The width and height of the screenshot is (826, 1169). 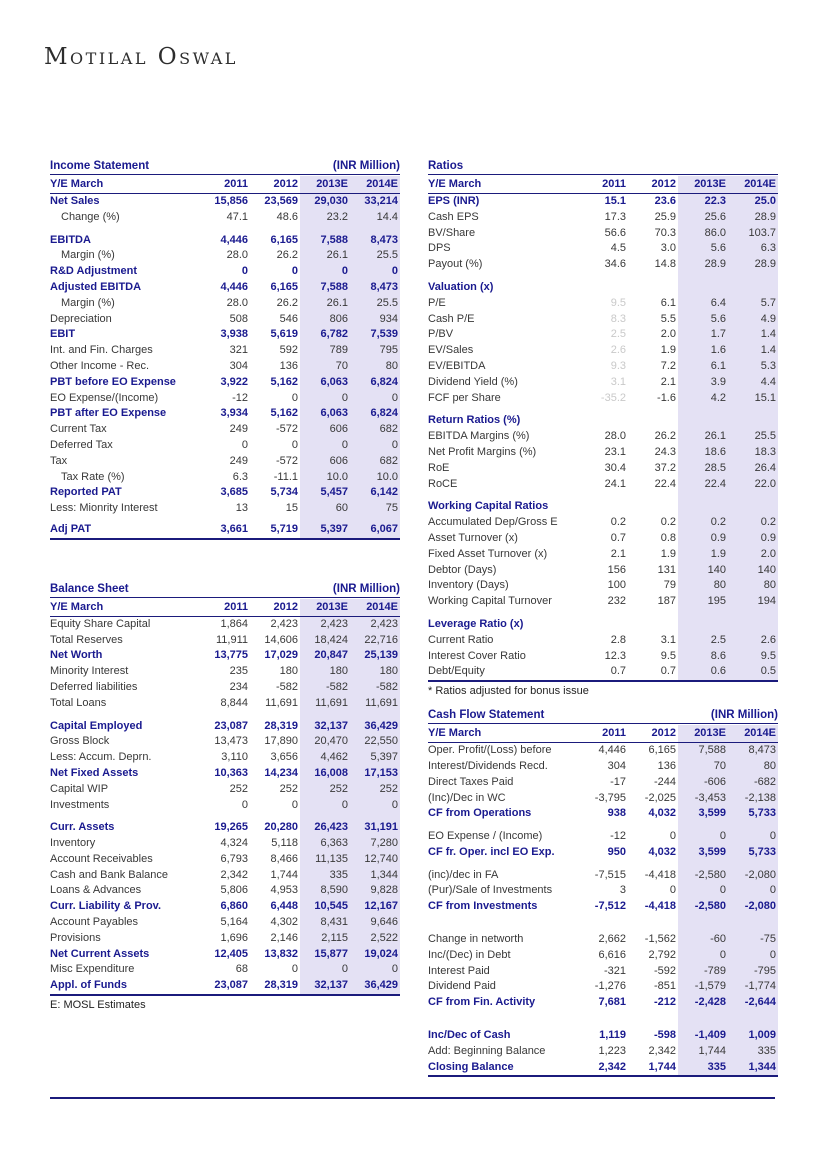 I want to click on row-value: -851, so click(x=664, y=986).